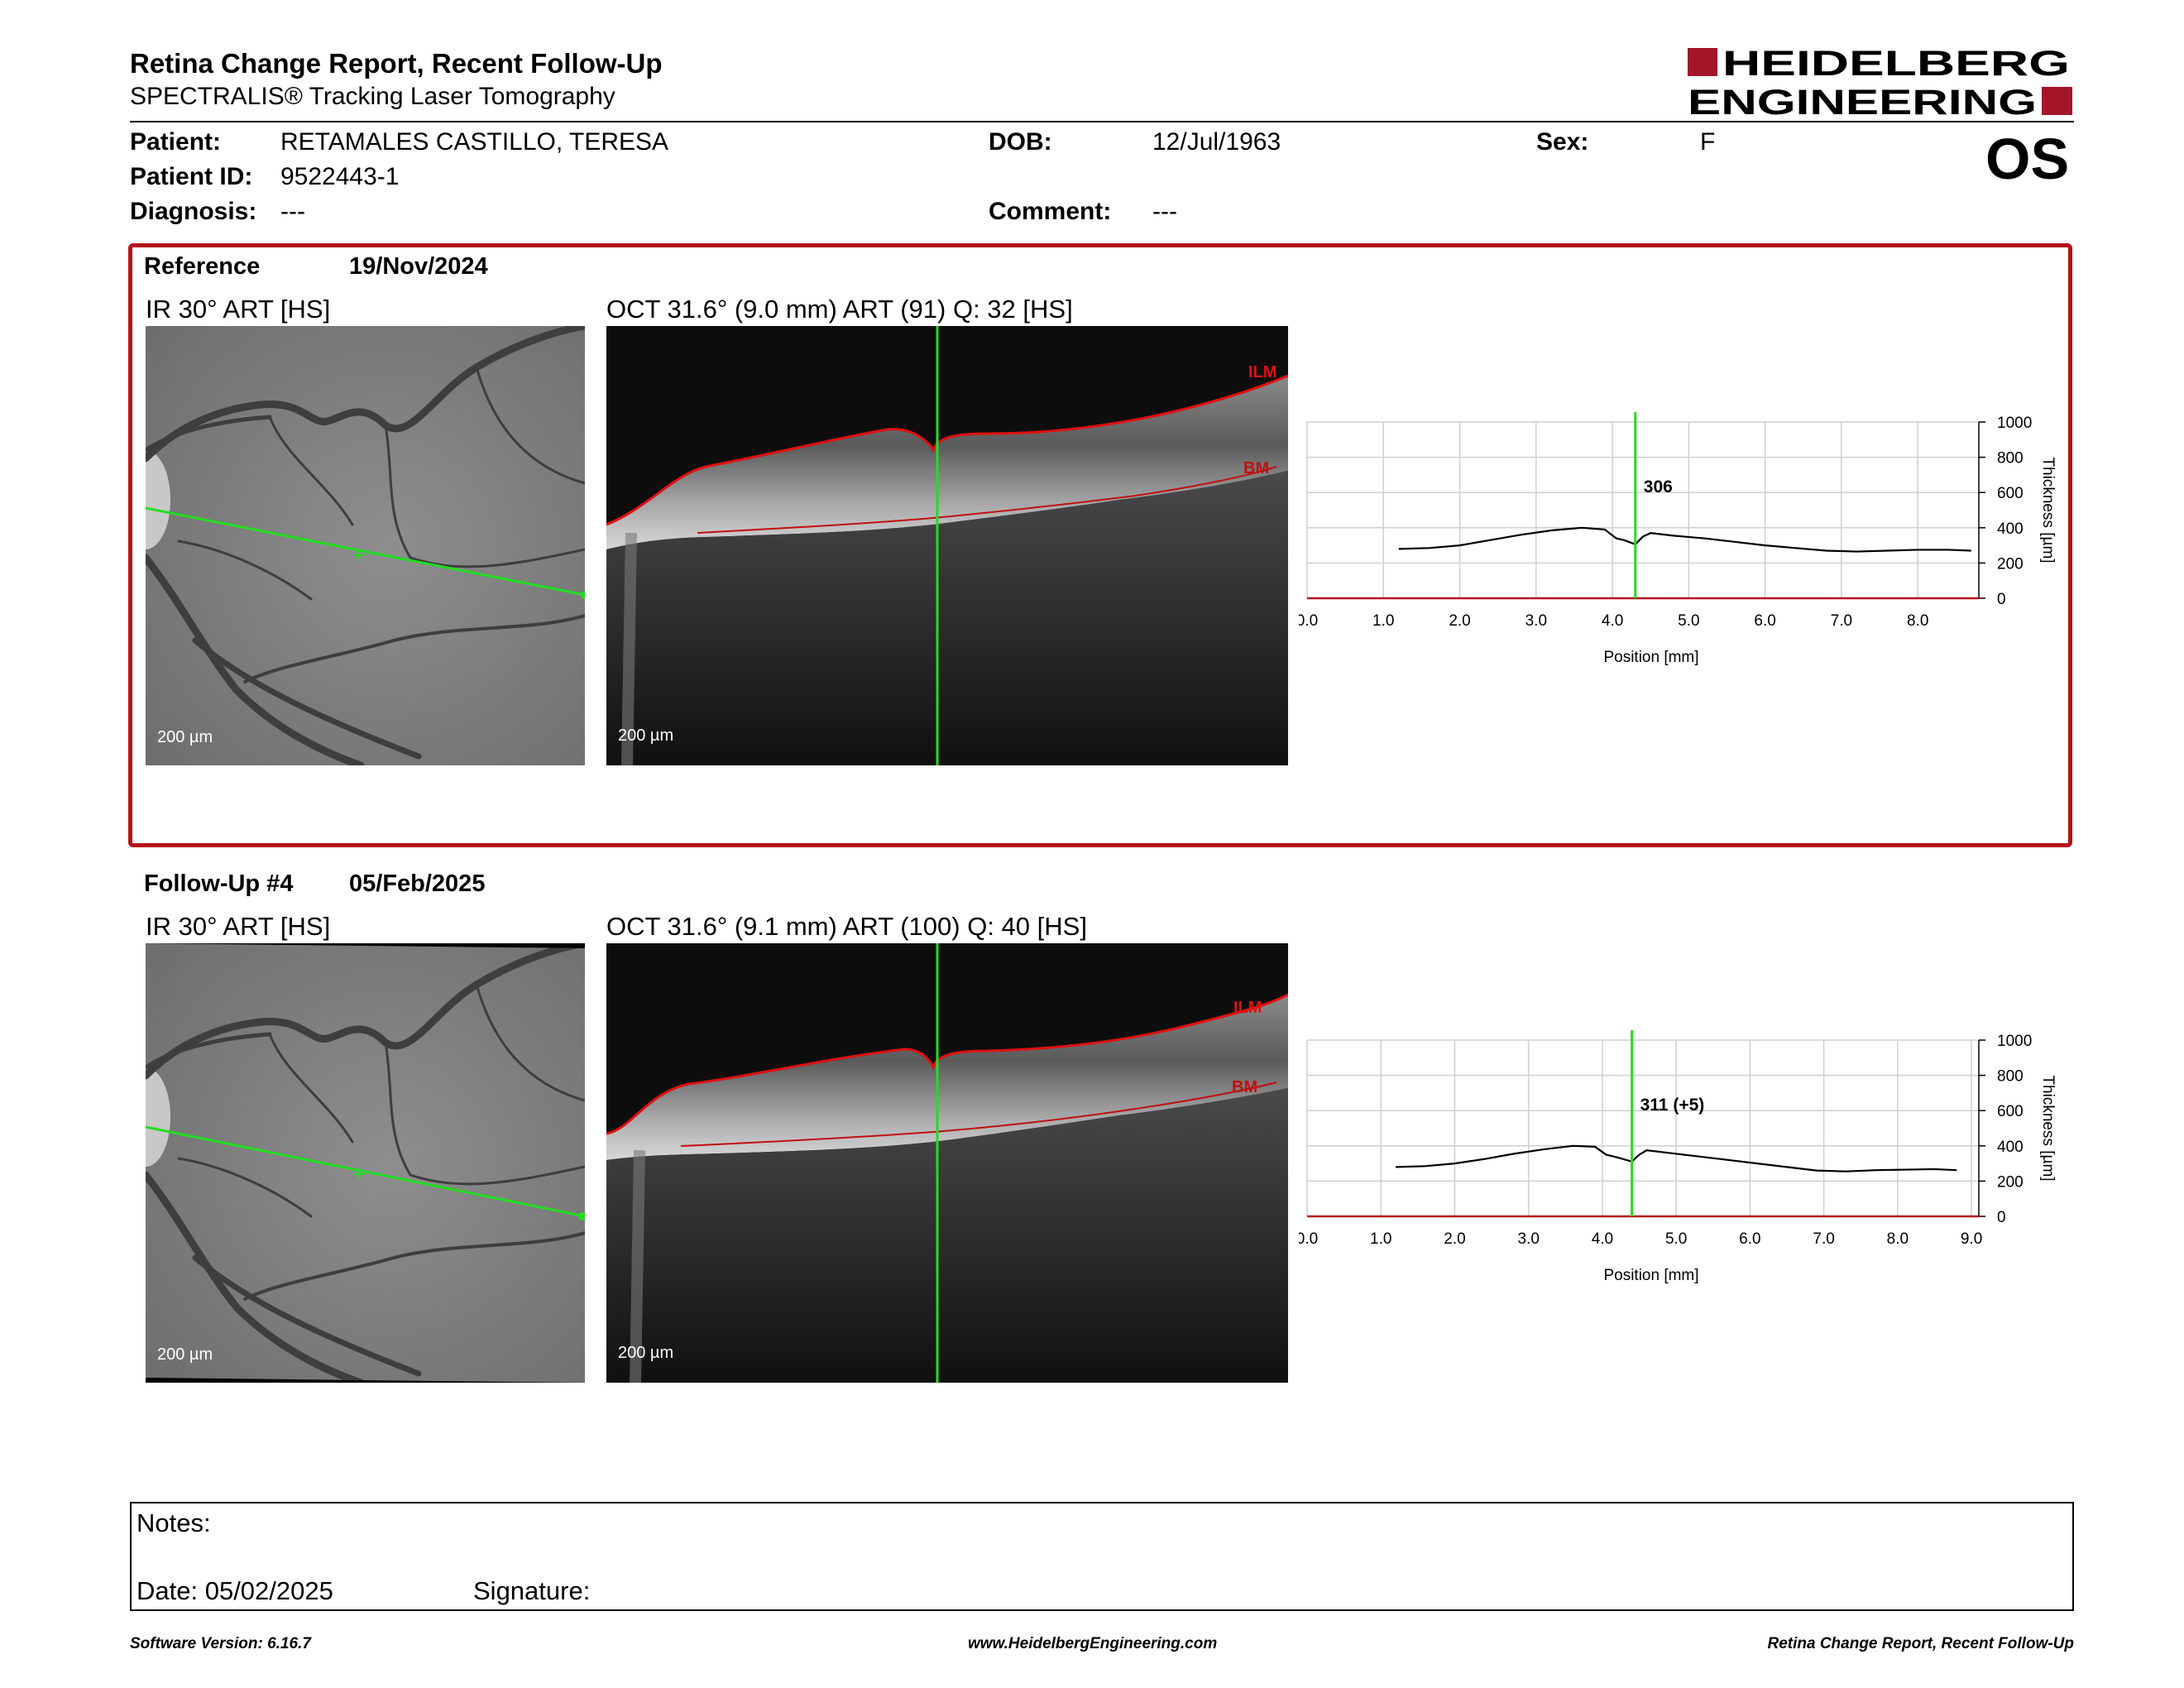  Describe the element at coordinates (1920, 1643) in the screenshot. I see `footer-report-name: Retina Change Report, Recent Follow-Up` at that location.